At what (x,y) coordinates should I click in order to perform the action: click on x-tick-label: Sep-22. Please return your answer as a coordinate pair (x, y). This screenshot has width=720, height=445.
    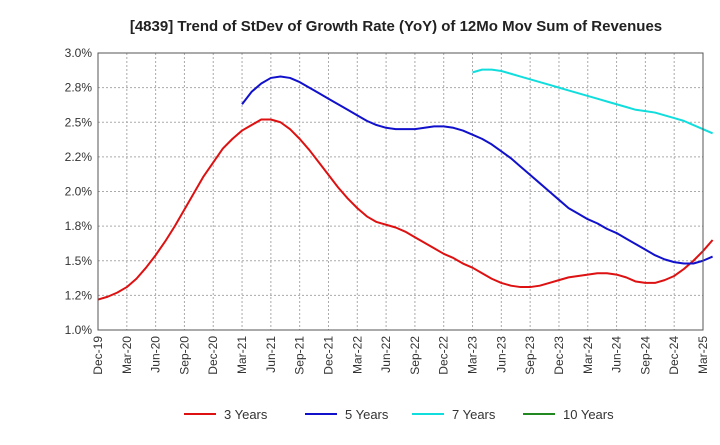
    Looking at the image, I should click on (415, 355).